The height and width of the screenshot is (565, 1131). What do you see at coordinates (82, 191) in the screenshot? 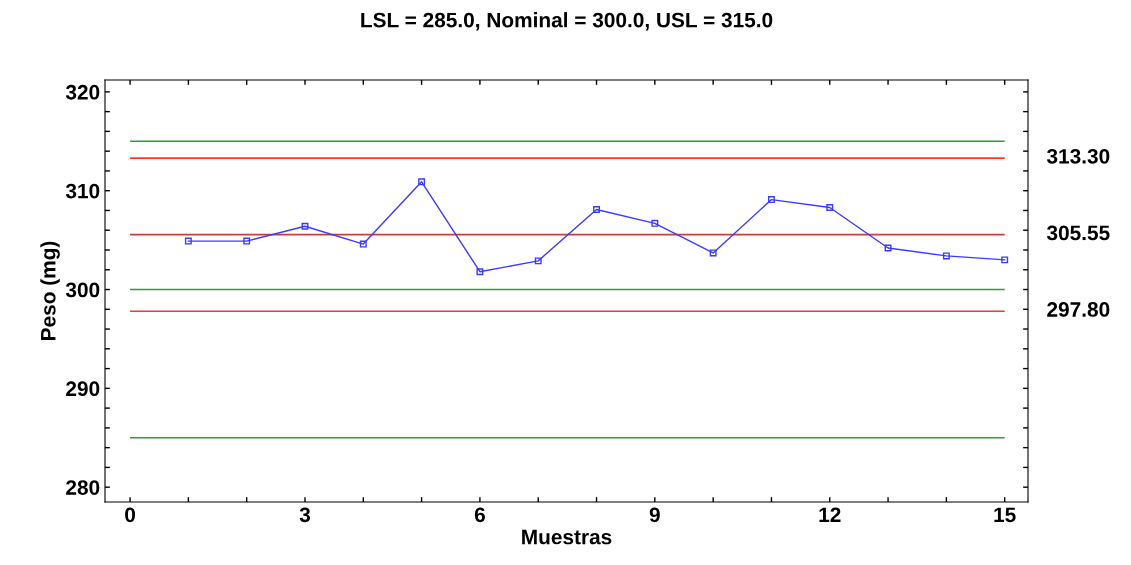
I see `y-tick-label: 310` at bounding box center [82, 191].